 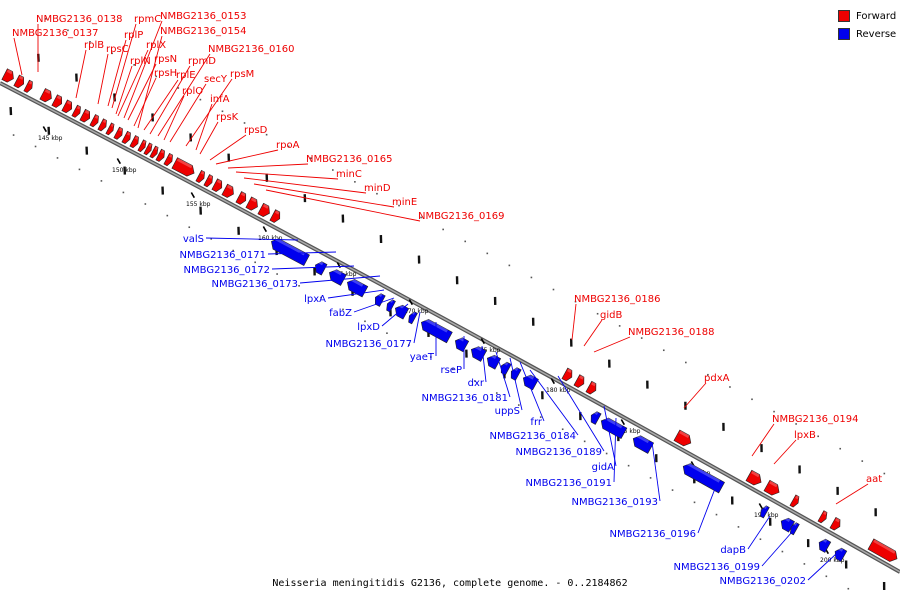 What do you see at coordinates (198, 204) in the screenshot?
I see `tick-label: 155 kbp` at bounding box center [198, 204].